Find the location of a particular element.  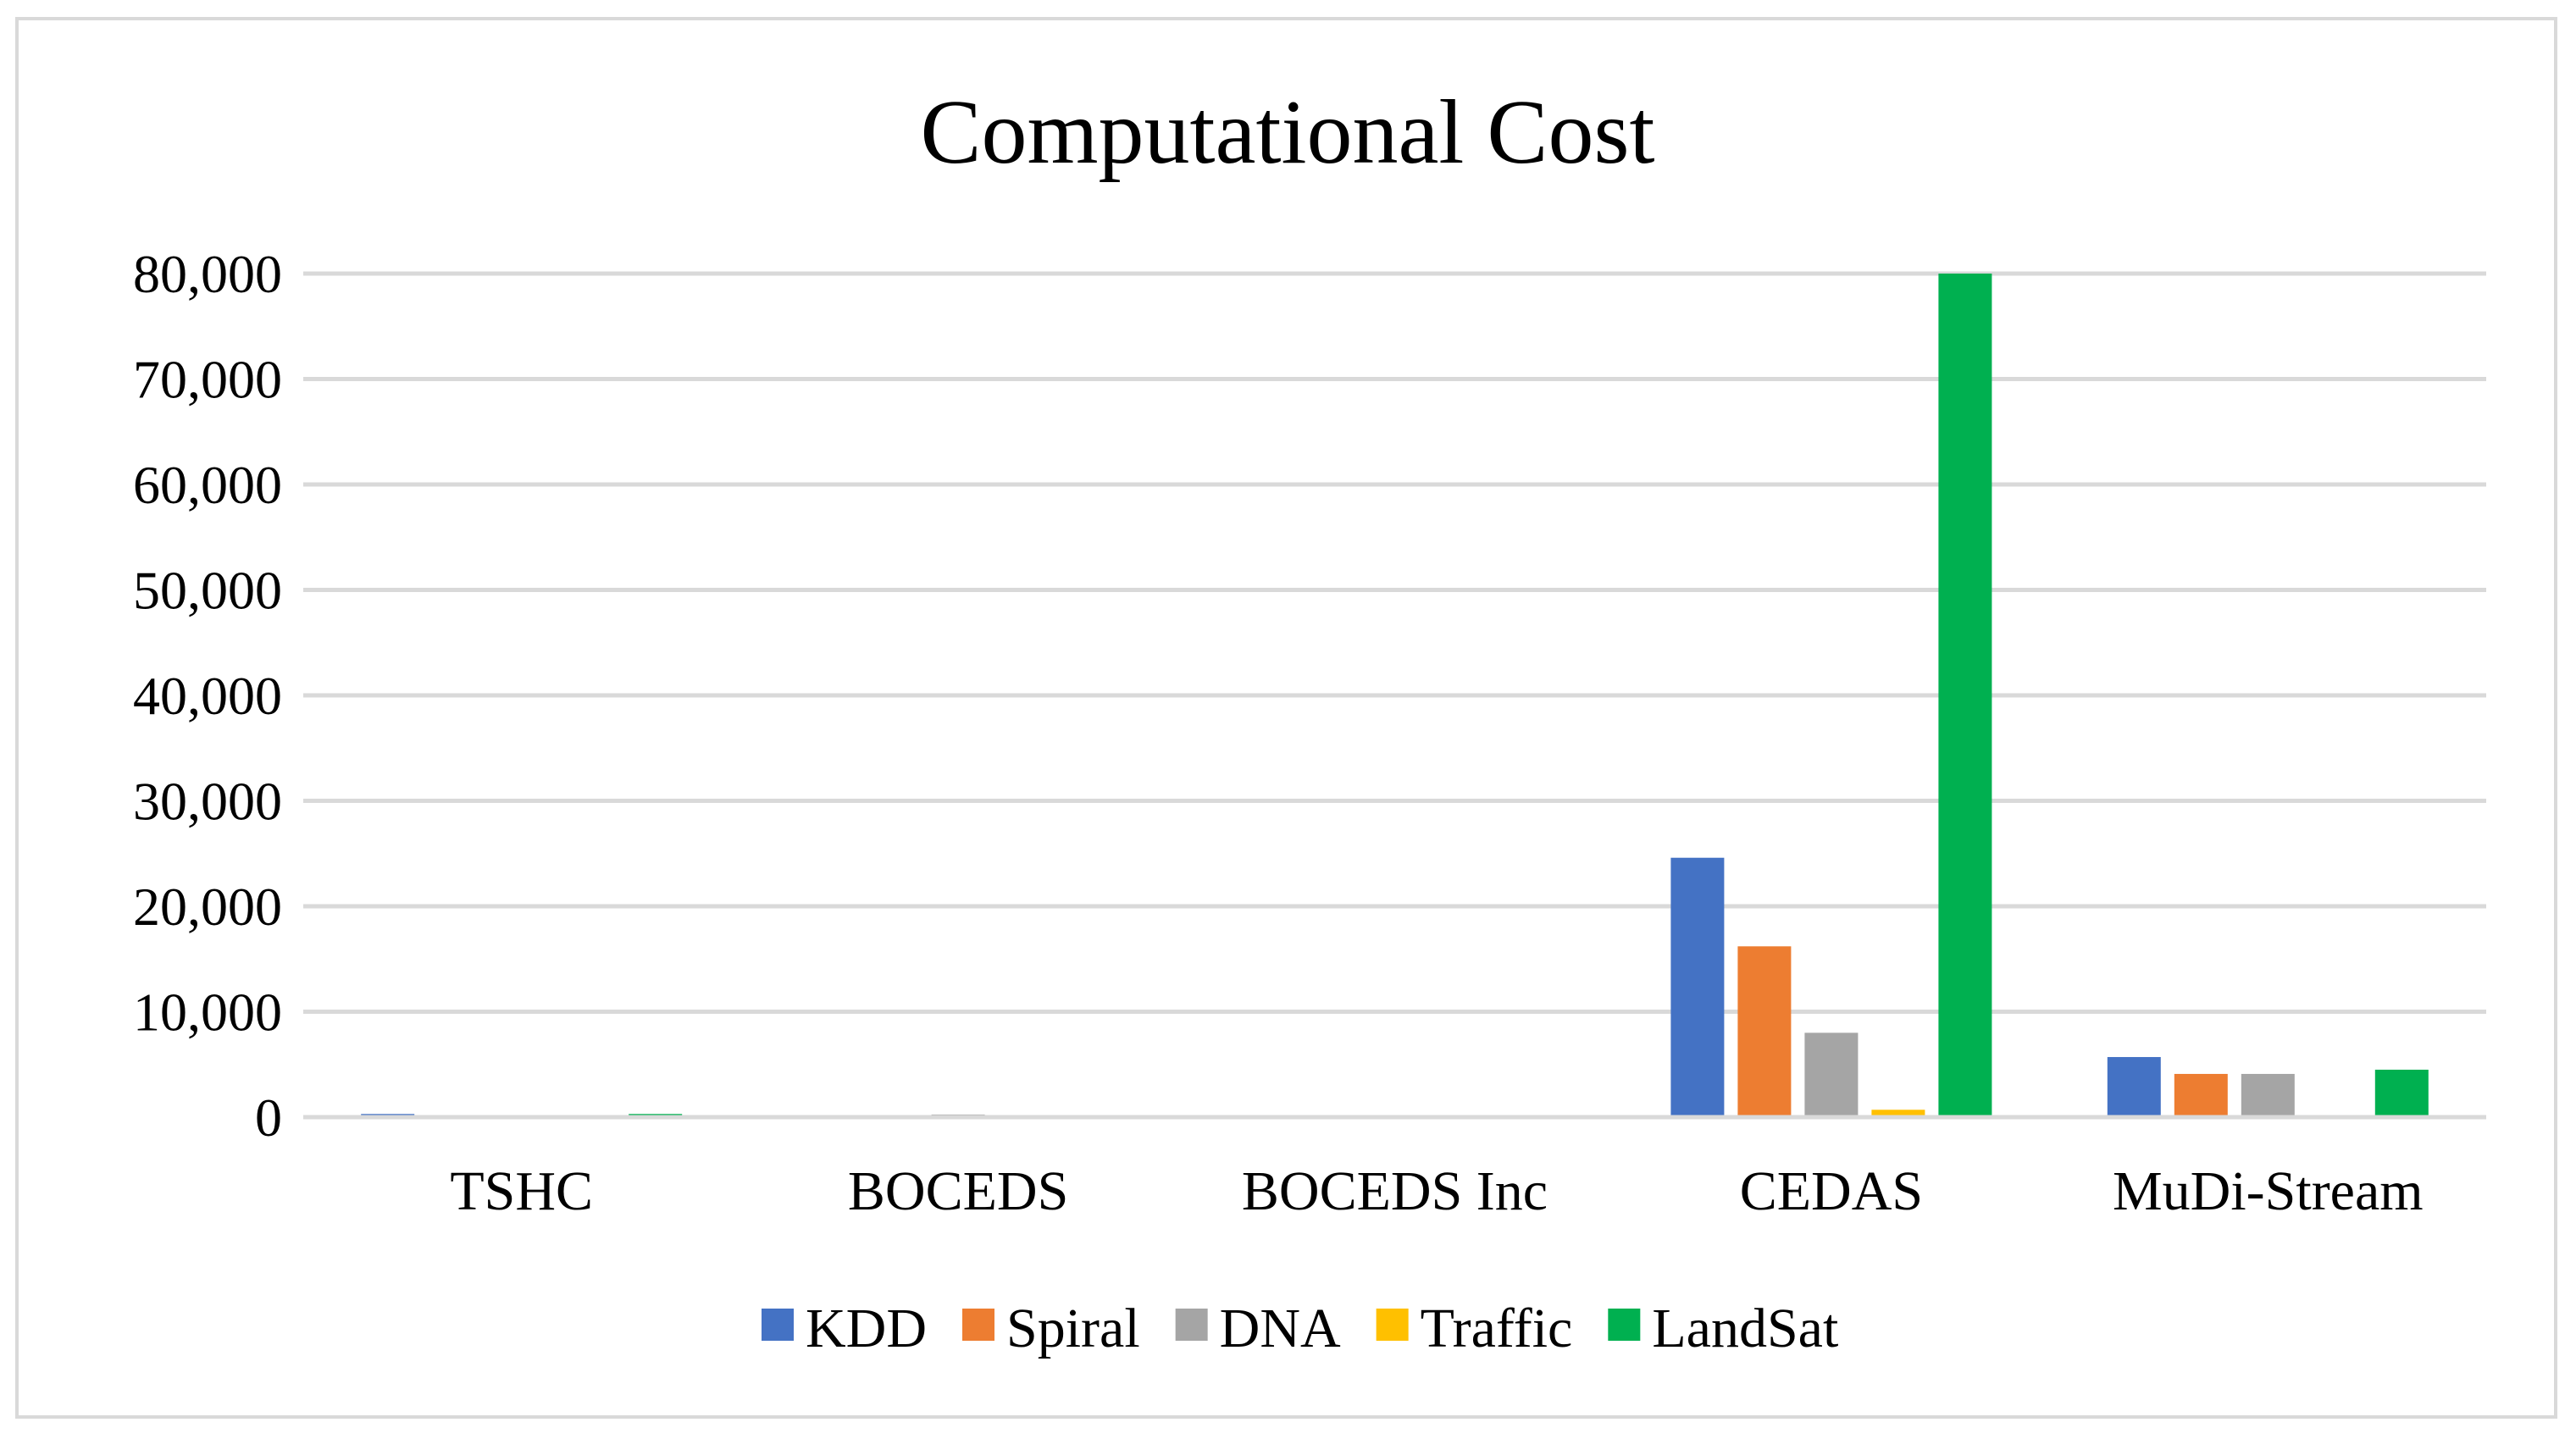

y-tick-label: 40,000 is located at coordinates (207, 696).